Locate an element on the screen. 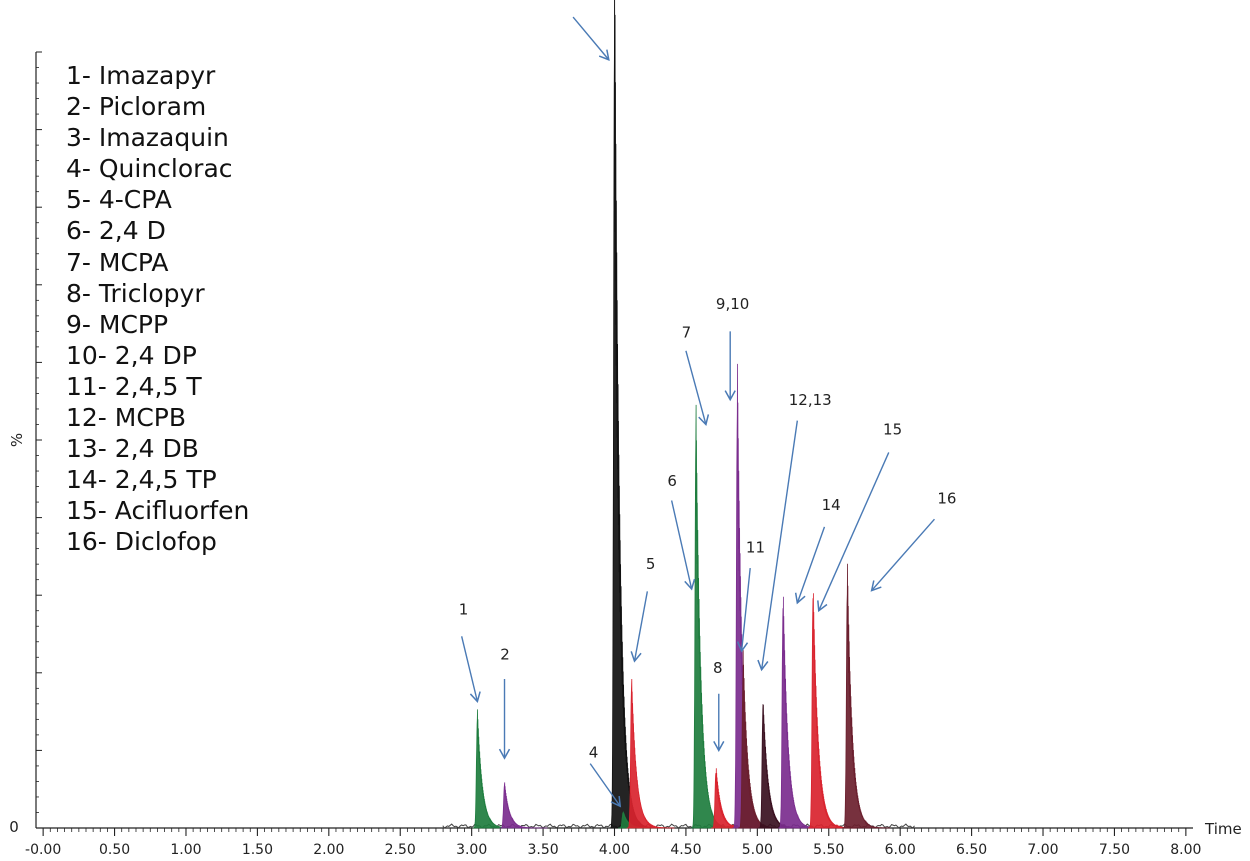 This screenshot has width=1250, height=861. annotation-label: 1 is located at coordinates (464, 610).